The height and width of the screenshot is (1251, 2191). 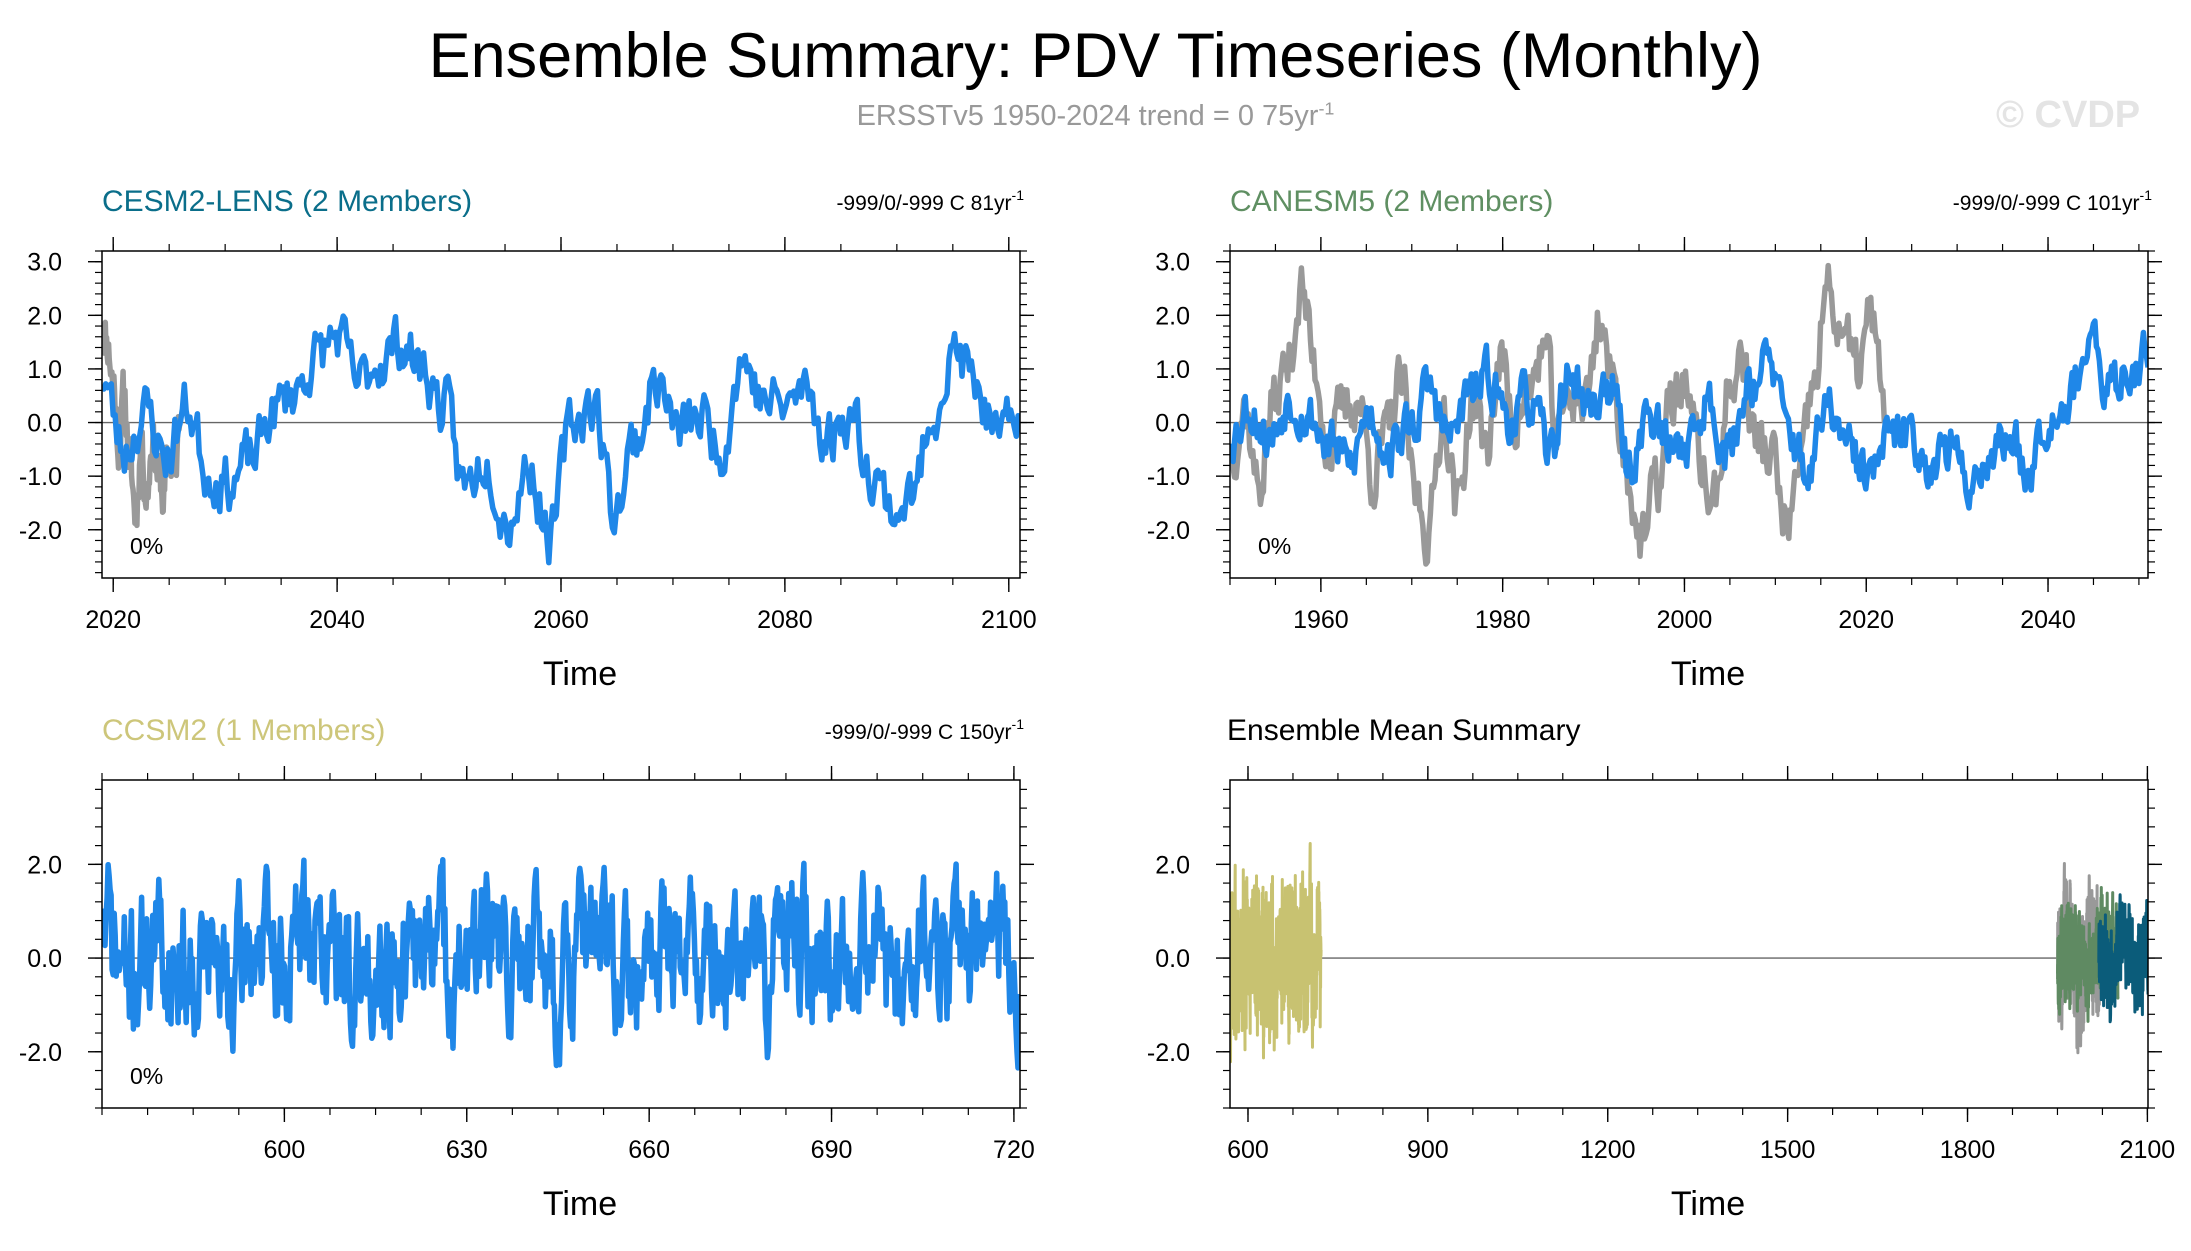 I want to click on stat-text: -999/0/-999 C 81yr-1, so click(x=930, y=201).